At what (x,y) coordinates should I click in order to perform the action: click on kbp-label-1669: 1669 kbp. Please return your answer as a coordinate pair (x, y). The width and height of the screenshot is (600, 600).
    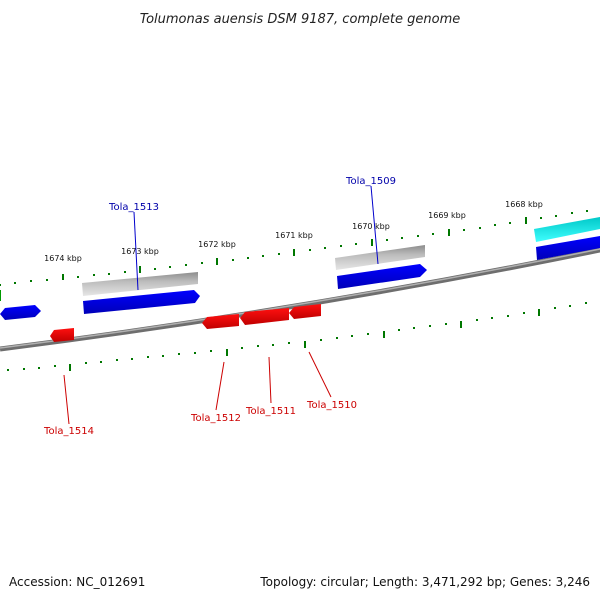
    Looking at the image, I should click on (447, 215).